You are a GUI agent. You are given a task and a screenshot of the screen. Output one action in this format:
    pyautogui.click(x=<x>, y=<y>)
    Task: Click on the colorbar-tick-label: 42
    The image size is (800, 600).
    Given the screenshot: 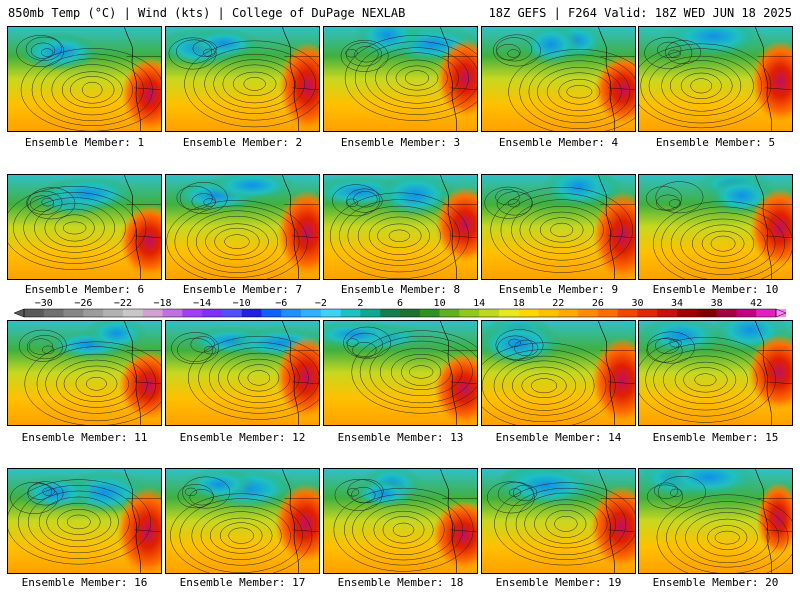 What is the action you would take?
    pyautogui.click(x=756, y=303)
    